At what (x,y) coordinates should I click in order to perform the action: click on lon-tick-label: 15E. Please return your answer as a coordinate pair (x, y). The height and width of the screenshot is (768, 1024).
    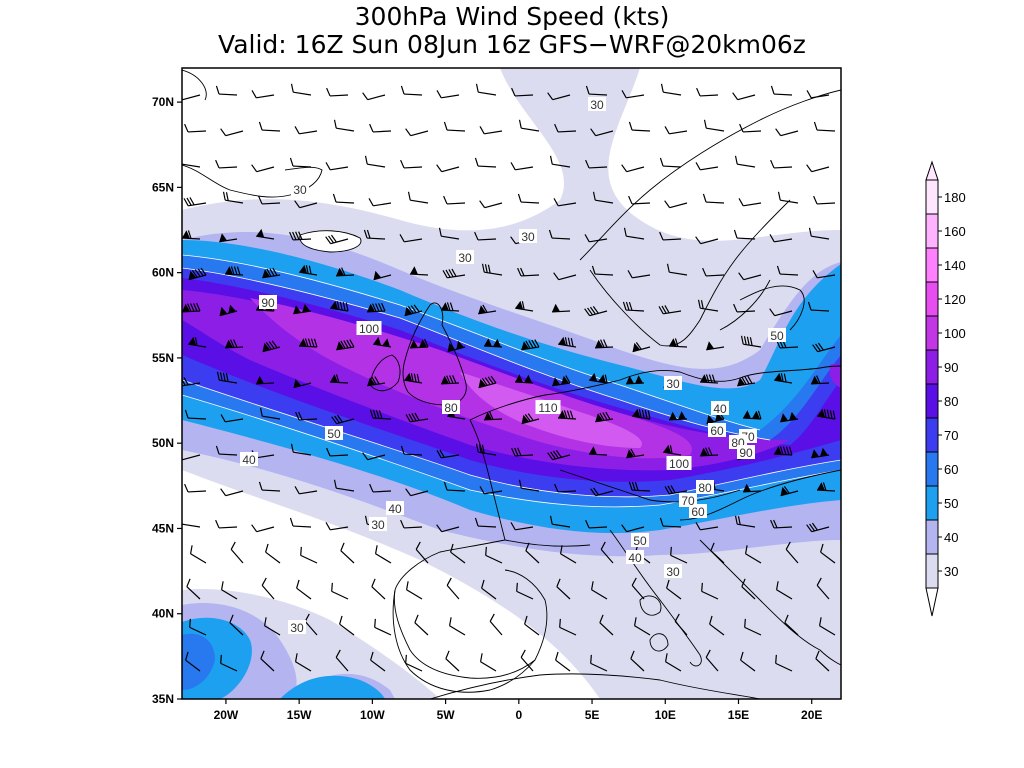
    Looking at the image, I should click on (738, 715).